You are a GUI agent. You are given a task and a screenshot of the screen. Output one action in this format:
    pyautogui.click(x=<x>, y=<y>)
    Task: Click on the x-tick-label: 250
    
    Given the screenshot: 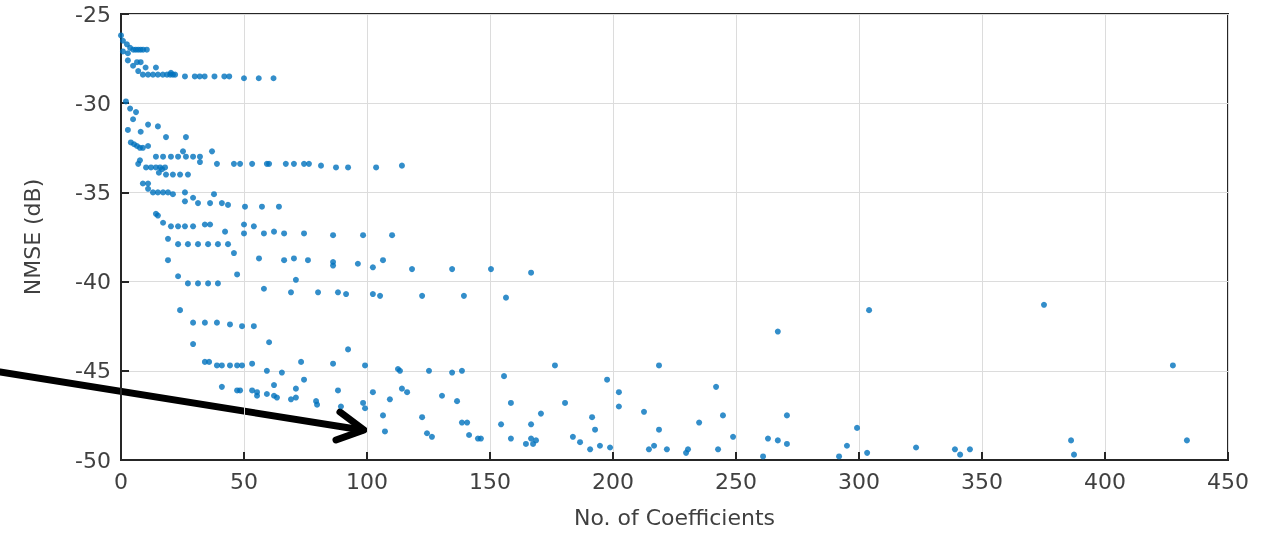 What is the action you would take?
    pyautogui.click(x=736, y=481)
    